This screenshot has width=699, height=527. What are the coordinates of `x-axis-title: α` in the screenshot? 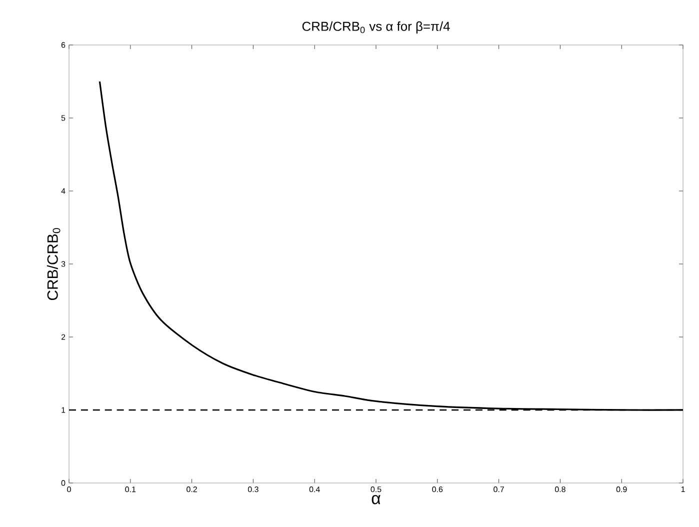 It's located at (376, 499).